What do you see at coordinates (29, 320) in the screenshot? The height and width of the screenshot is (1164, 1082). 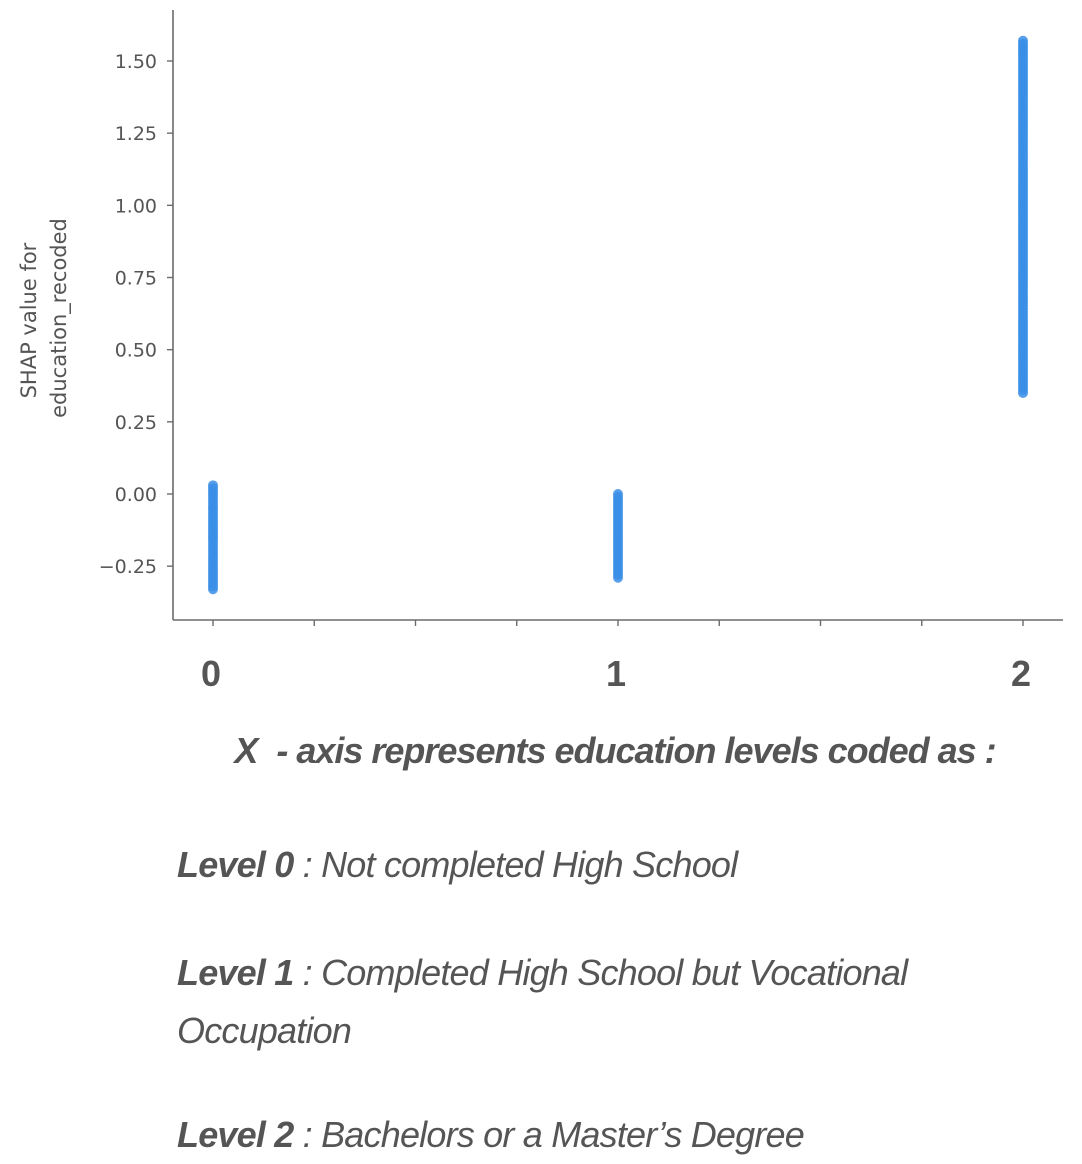 I see `y-axis-label-line-1: SHAP value for` at bounding box center [29, 320].